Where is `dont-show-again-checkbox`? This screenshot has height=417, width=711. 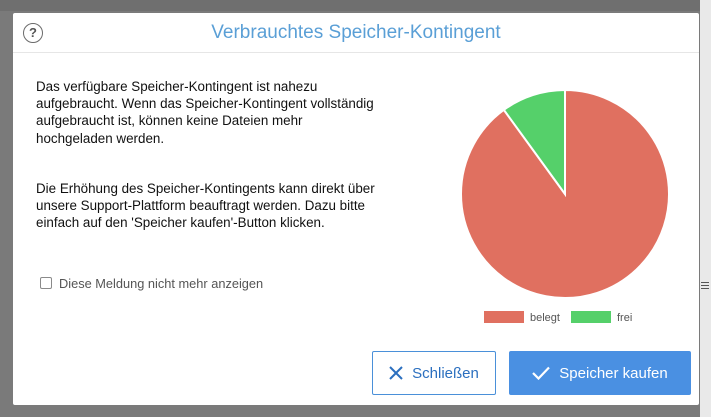
dont-show-again-checkbox is located at coordinates (46, 283).